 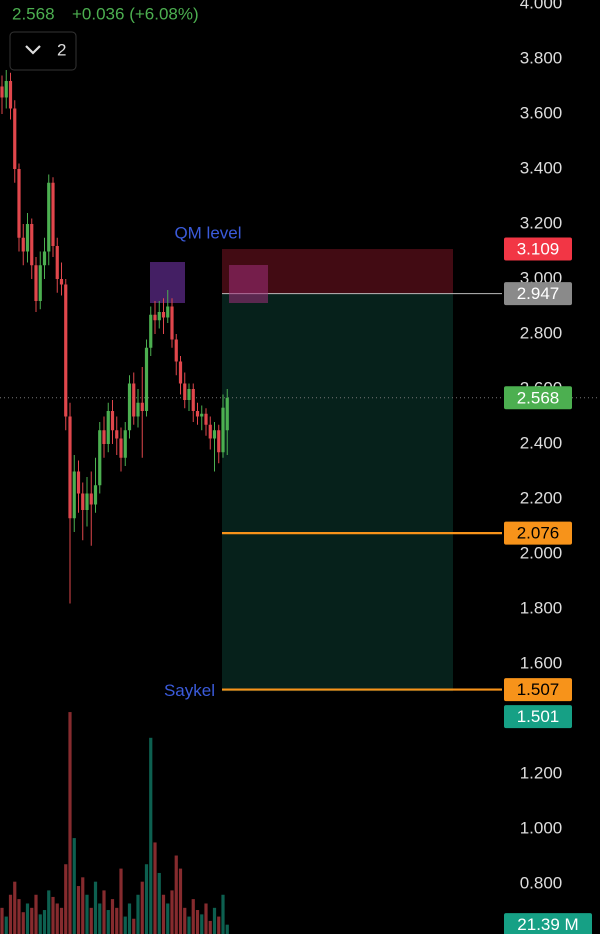 What do you see at coordinates (541, 167) in the screenshot?
I see `y-tick-label: 3.400` at bounding box center [541, 167].